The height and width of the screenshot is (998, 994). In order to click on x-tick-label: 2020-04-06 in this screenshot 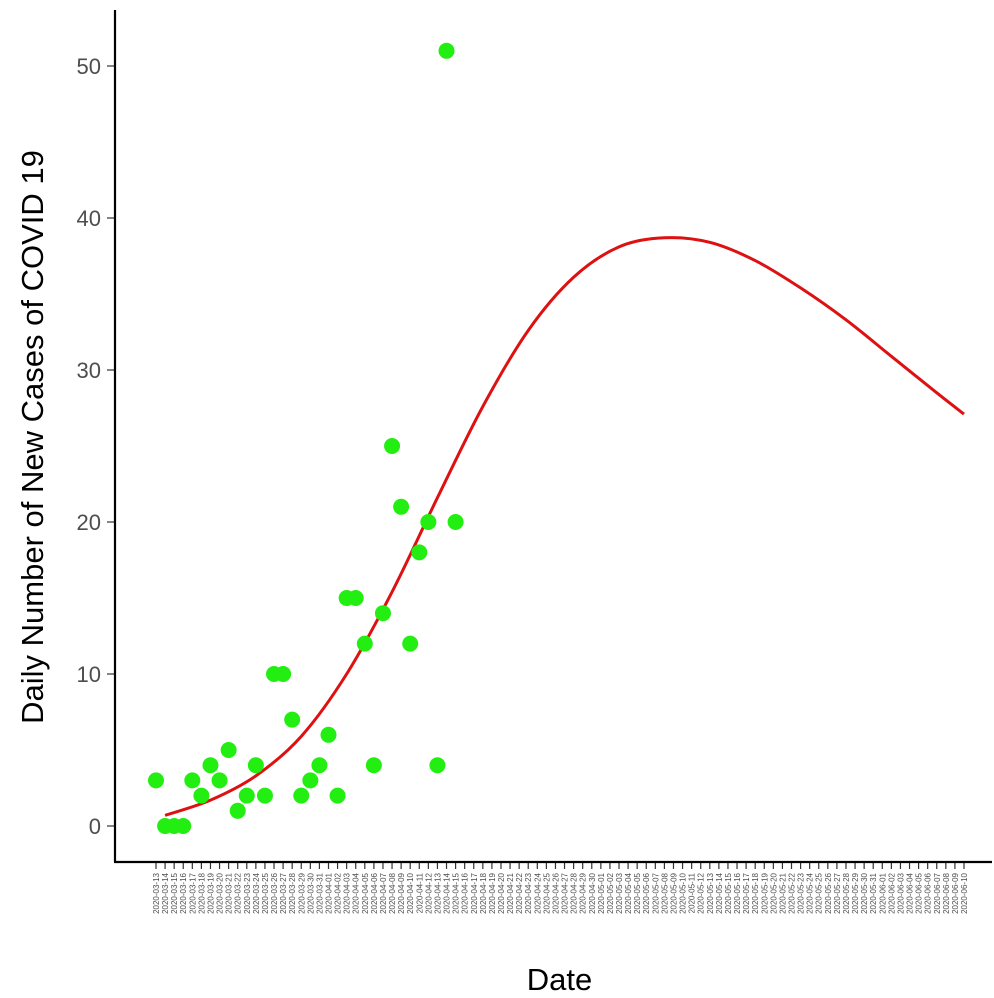, I will do `click(374, 892)`.